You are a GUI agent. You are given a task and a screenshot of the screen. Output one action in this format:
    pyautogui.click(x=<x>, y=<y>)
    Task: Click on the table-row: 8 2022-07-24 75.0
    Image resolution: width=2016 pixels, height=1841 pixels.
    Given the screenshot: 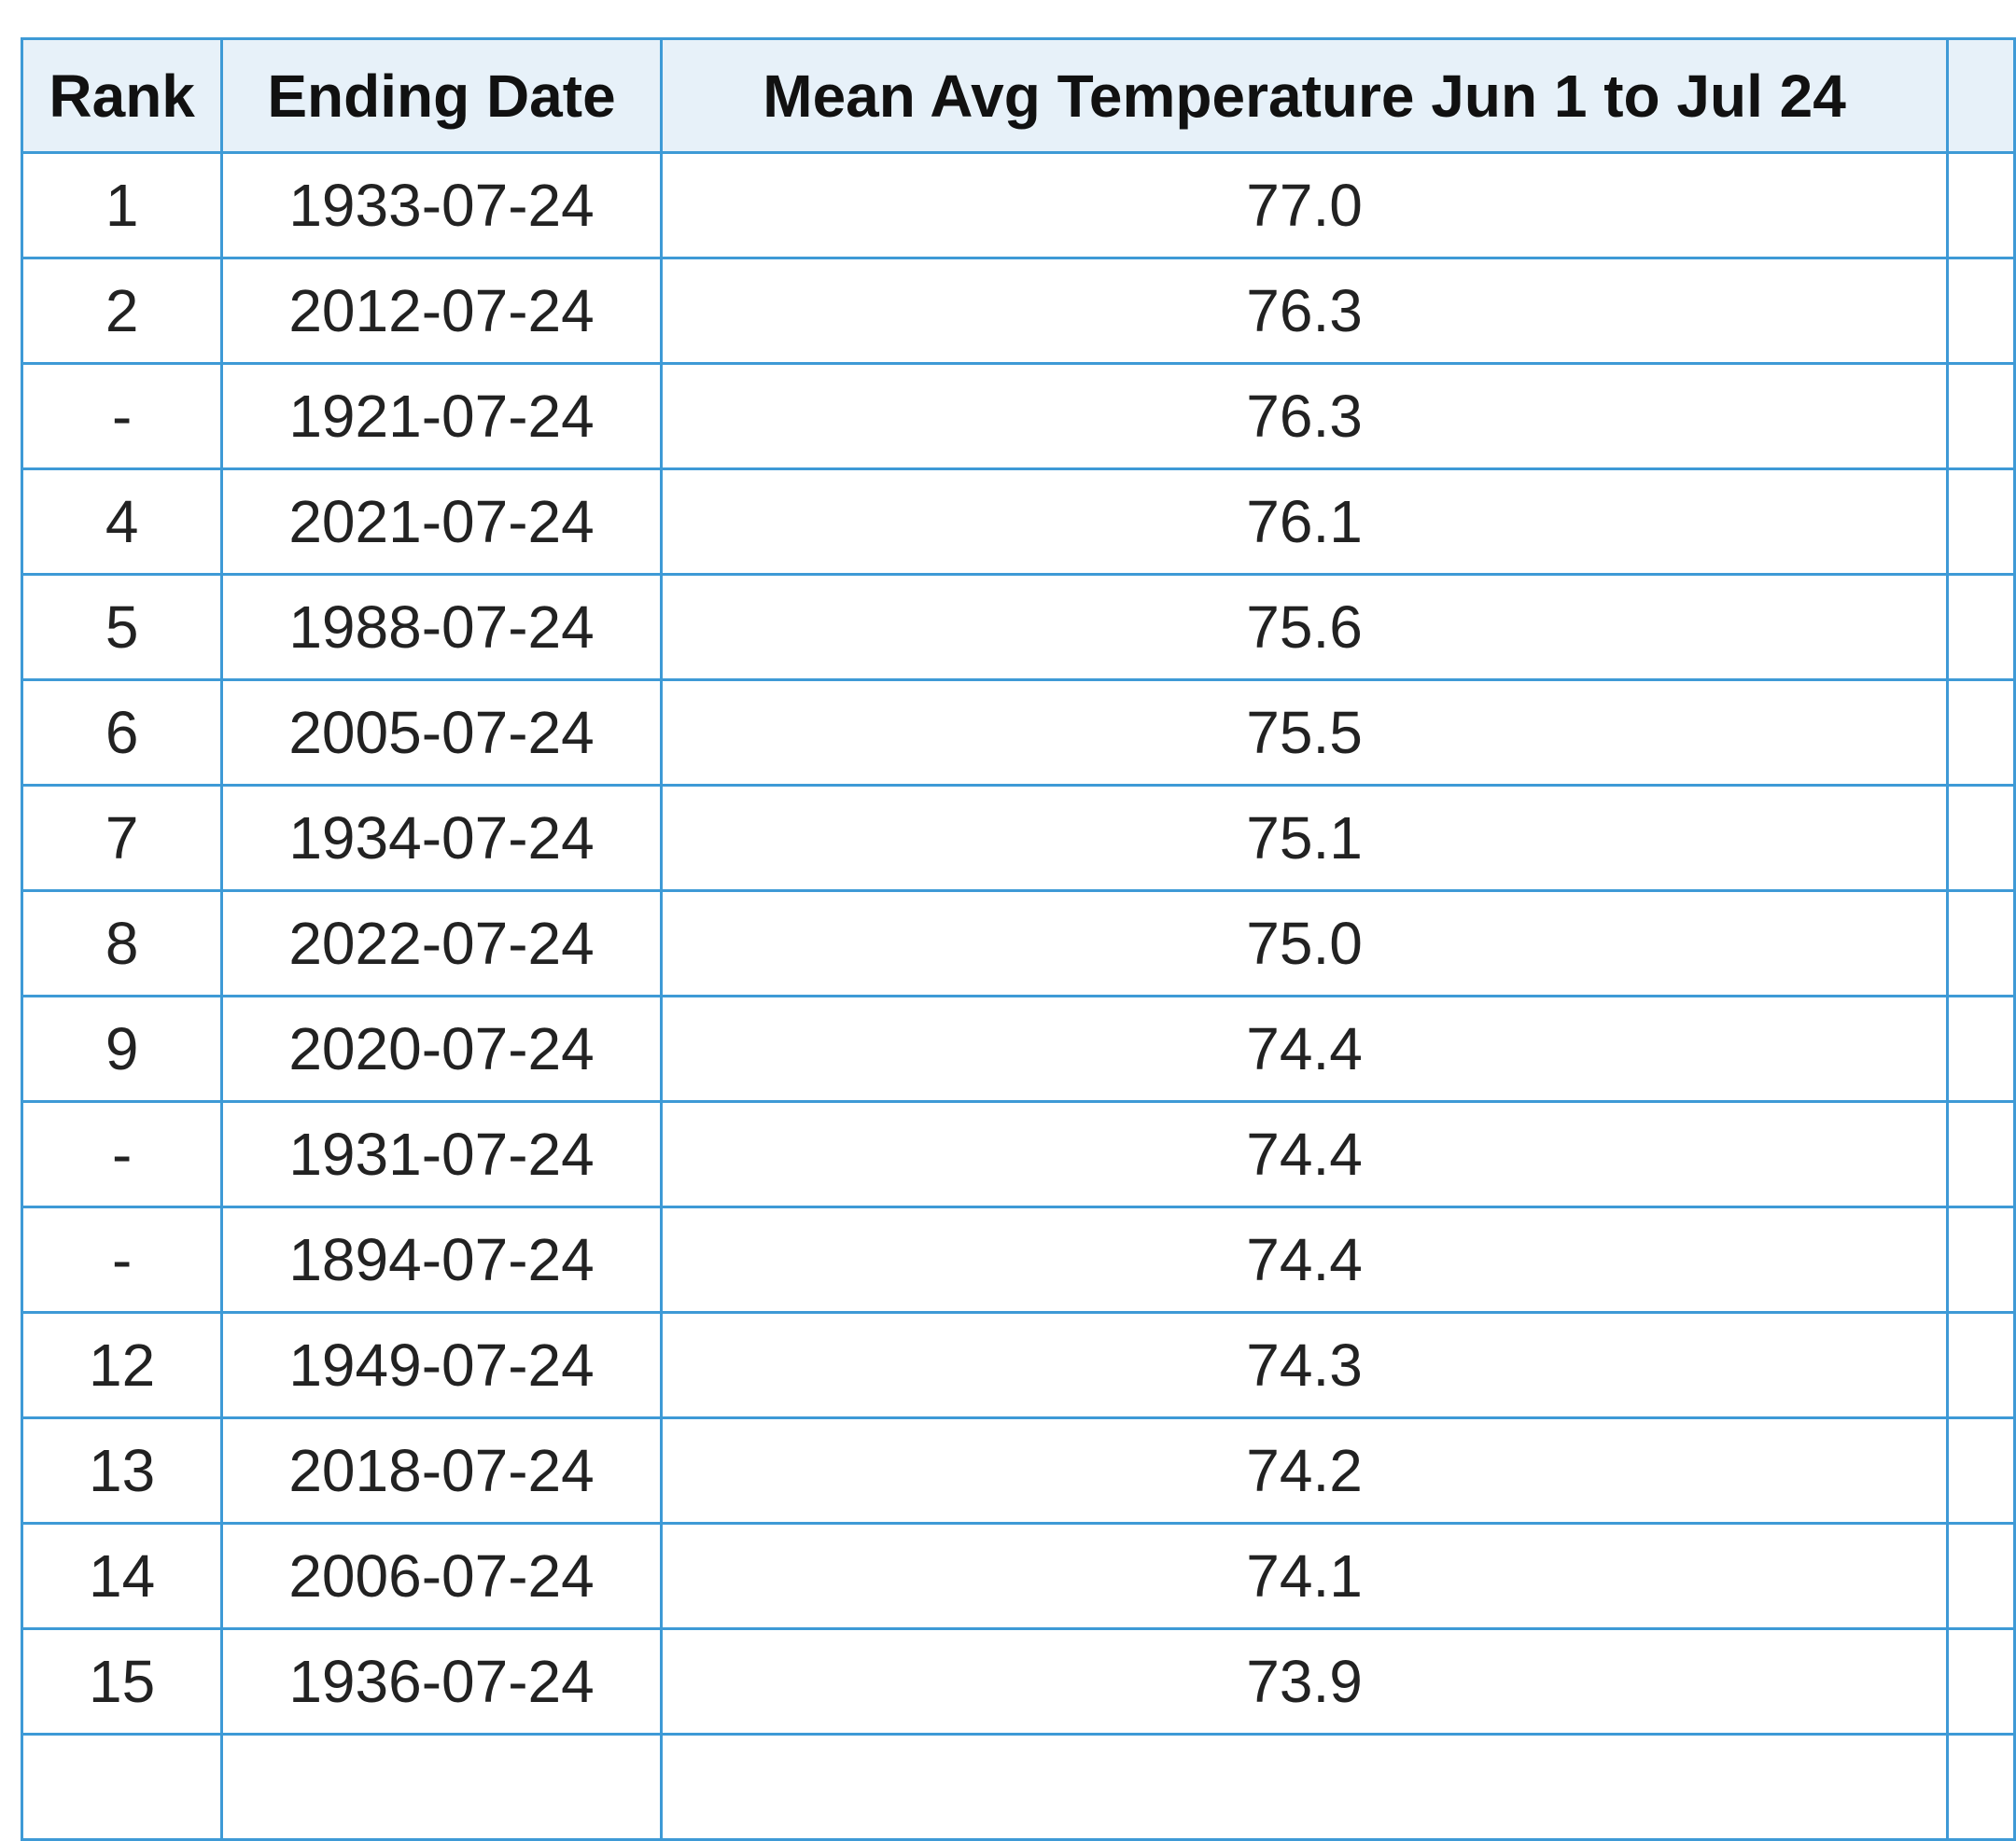 What is the action you would take?
    pyautogui.click(x=1018, y=943)
    